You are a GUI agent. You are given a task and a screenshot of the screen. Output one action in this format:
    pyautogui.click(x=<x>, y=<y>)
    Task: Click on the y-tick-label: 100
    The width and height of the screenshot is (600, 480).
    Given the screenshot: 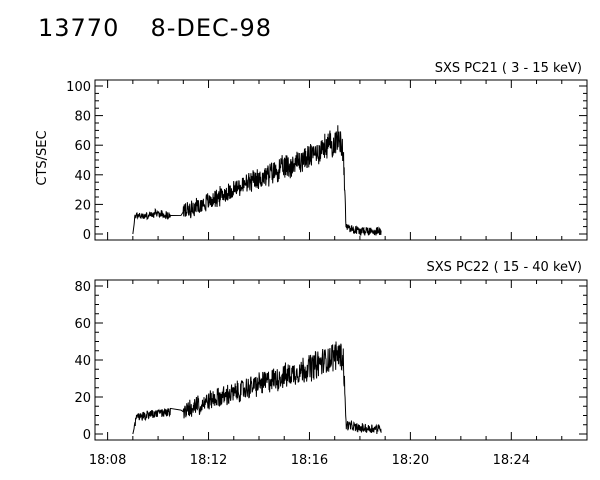 What is the action you would take?
    pyautogui.click(x=78, y=87)
    